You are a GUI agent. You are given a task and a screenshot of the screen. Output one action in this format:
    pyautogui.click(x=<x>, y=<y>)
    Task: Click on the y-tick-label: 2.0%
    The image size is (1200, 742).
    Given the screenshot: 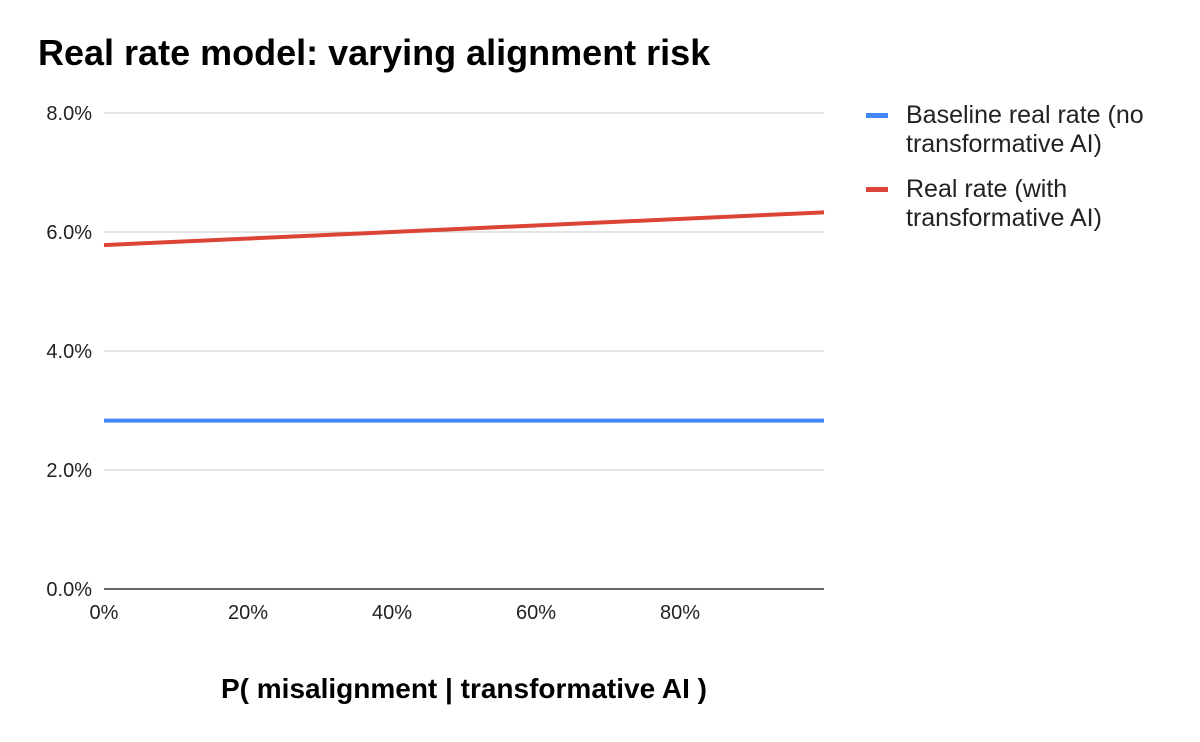 What is the action you would take?
    pyautogui.click(x=69, y=471)
    